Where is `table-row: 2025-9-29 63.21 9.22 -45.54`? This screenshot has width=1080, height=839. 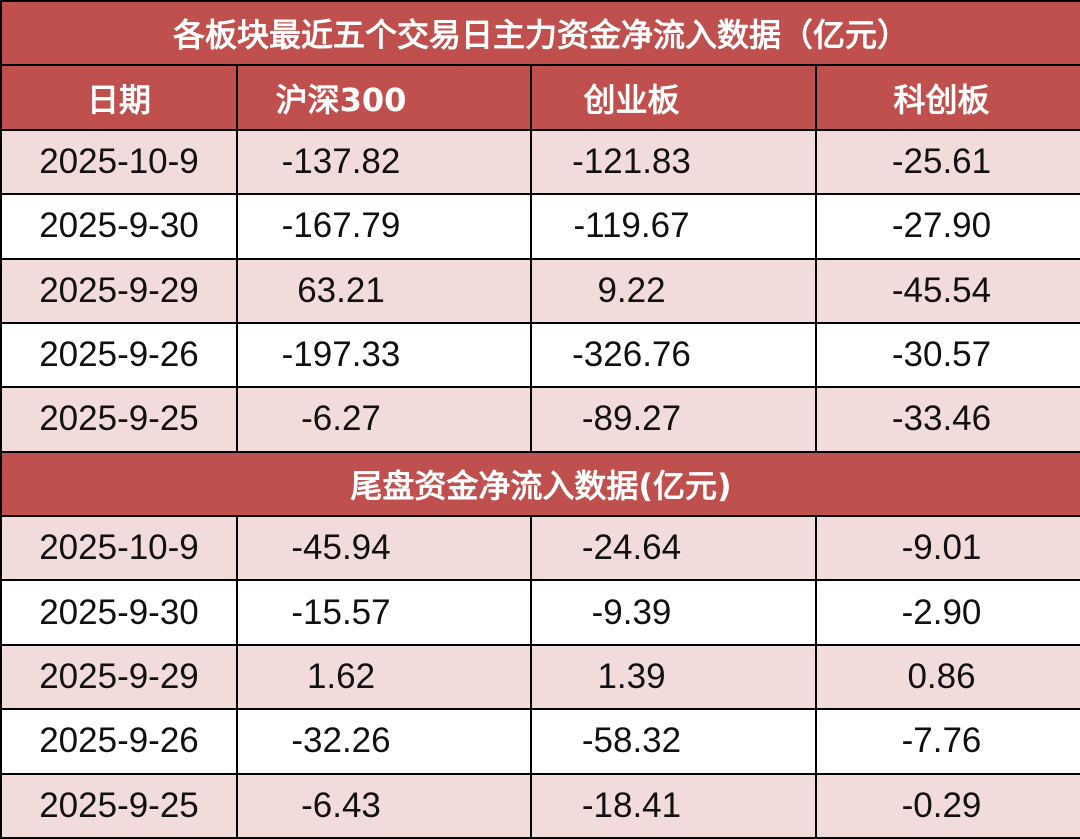 table-row: 2025-9-29 63.21 9.22 -45.54 is located at coordinates (540, 290).